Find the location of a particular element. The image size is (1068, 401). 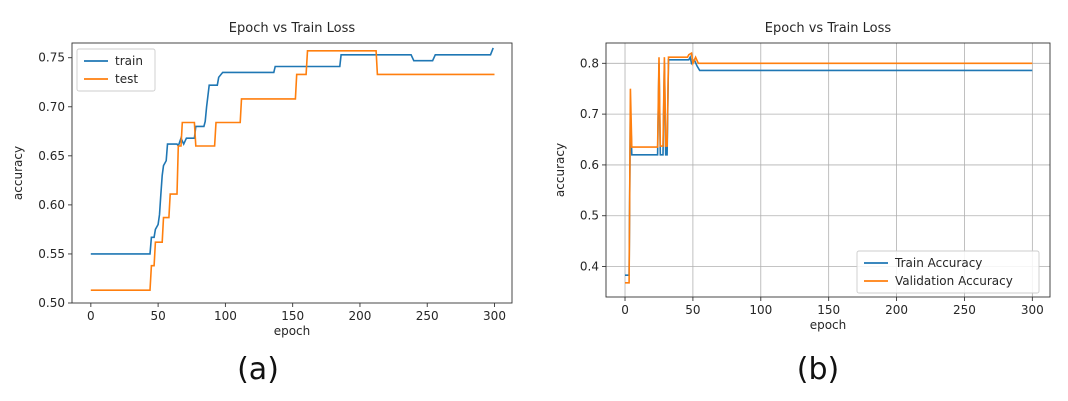

y-tick-label: 0.60 is located at coordinates (51, 205).